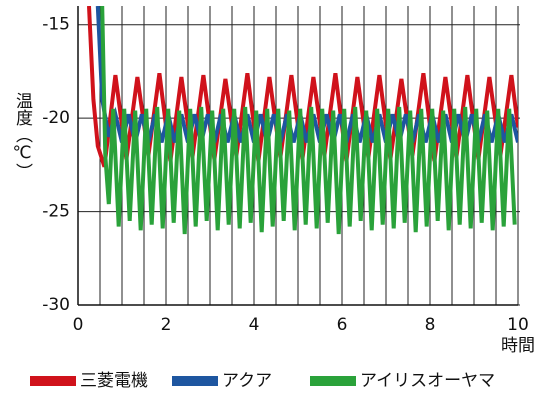  Describe the element at coordinates (427, 381) in the screenshot. I see `legend-label: アイリスオーヤマ` at that location.